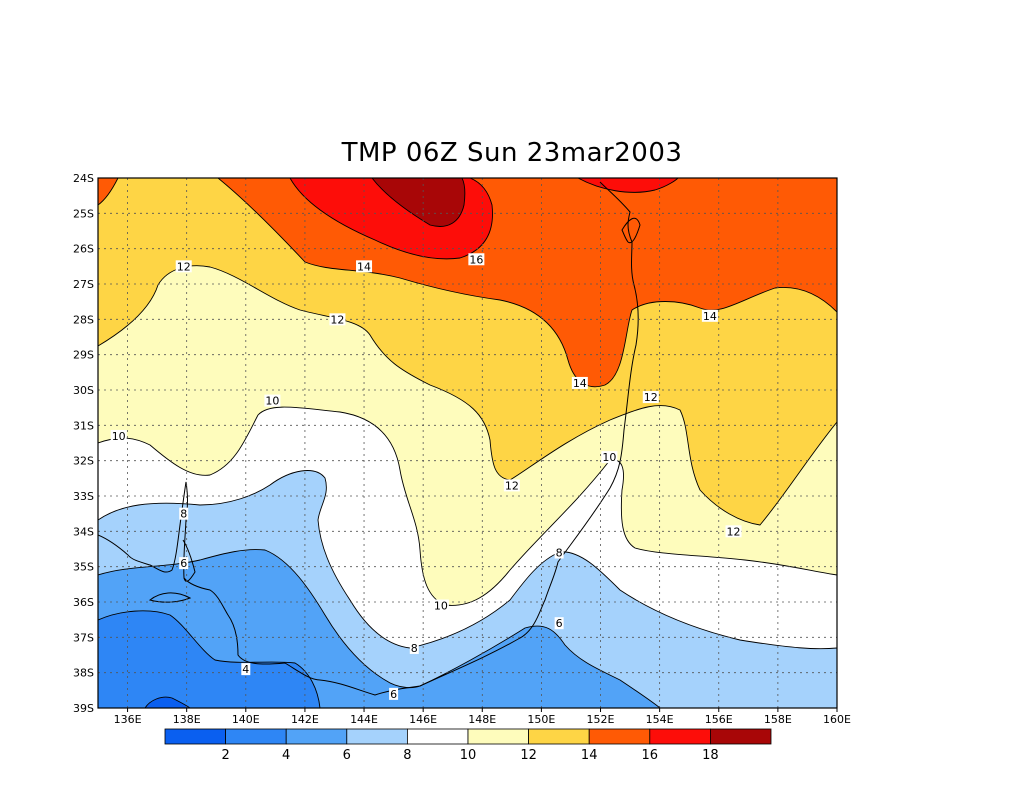 The image size is (1024, 800). Describe the element at coordinates (83, 602) in the screenshot. I see `y-tick-label: 36S` at that location.